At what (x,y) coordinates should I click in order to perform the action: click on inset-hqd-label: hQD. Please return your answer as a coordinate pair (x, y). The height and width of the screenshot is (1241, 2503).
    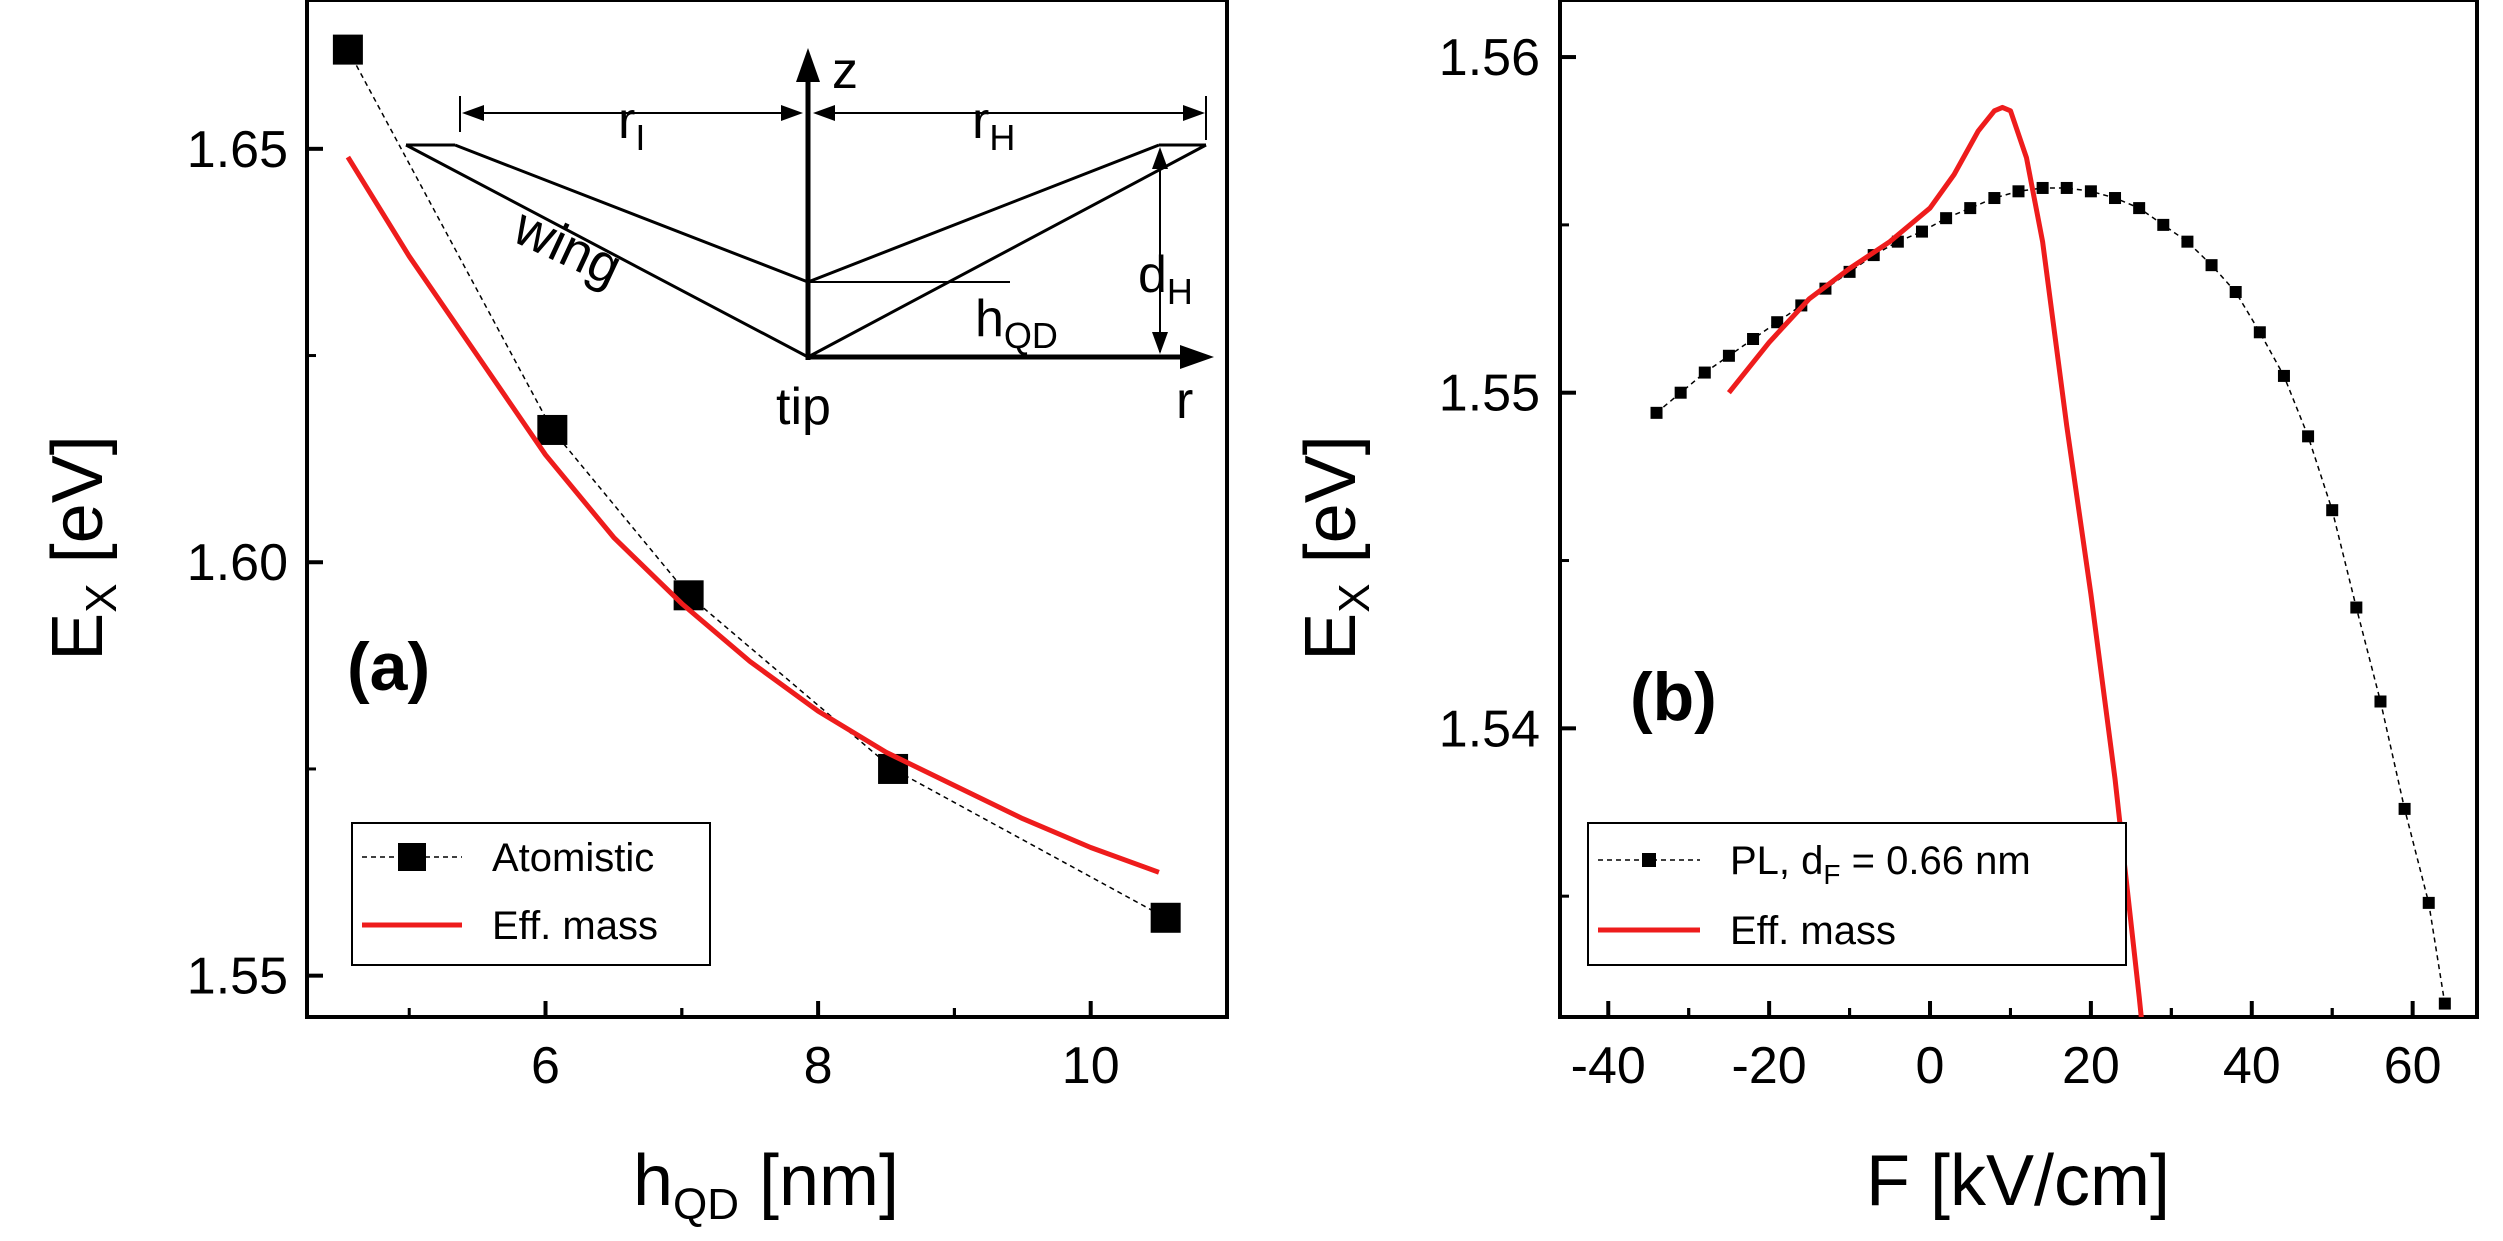
    Looking at the image, I should click on (1016, 323).